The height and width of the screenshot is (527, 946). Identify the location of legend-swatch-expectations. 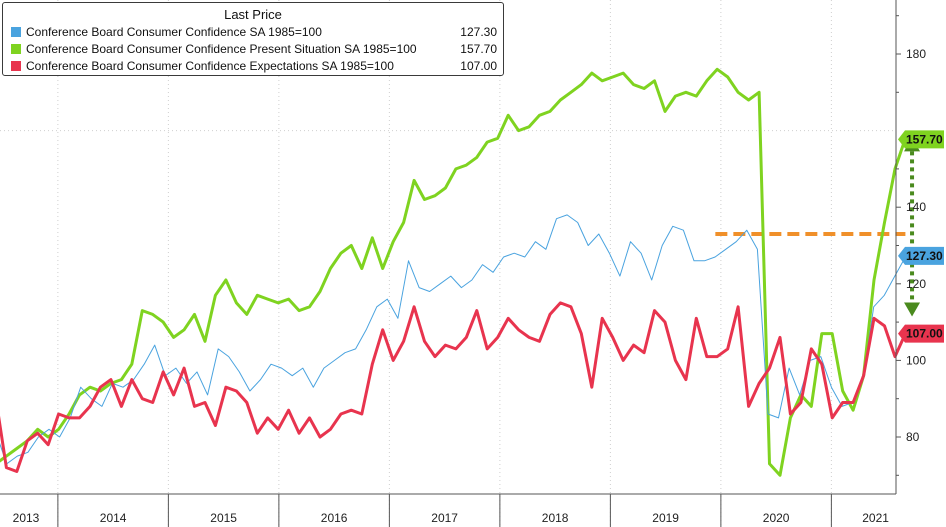
(16, 66).